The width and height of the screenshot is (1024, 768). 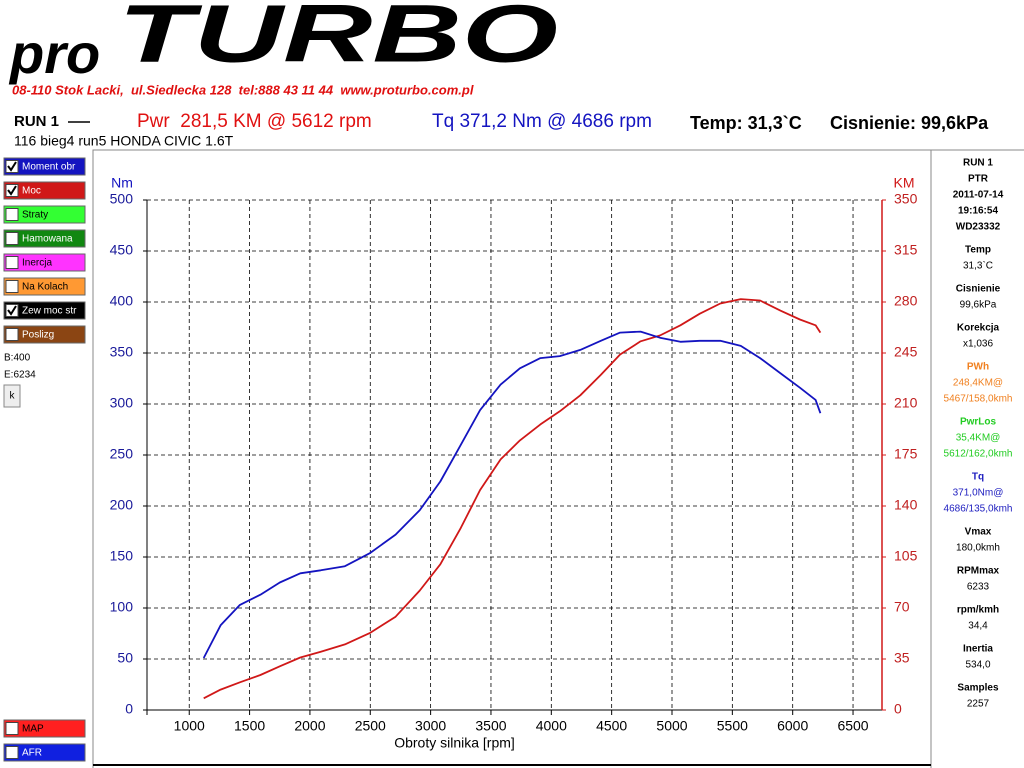 What do you see at coordinates (978, 587) in the screenshot?
I see `info-line: 6233` at bounding box center [978, 587].